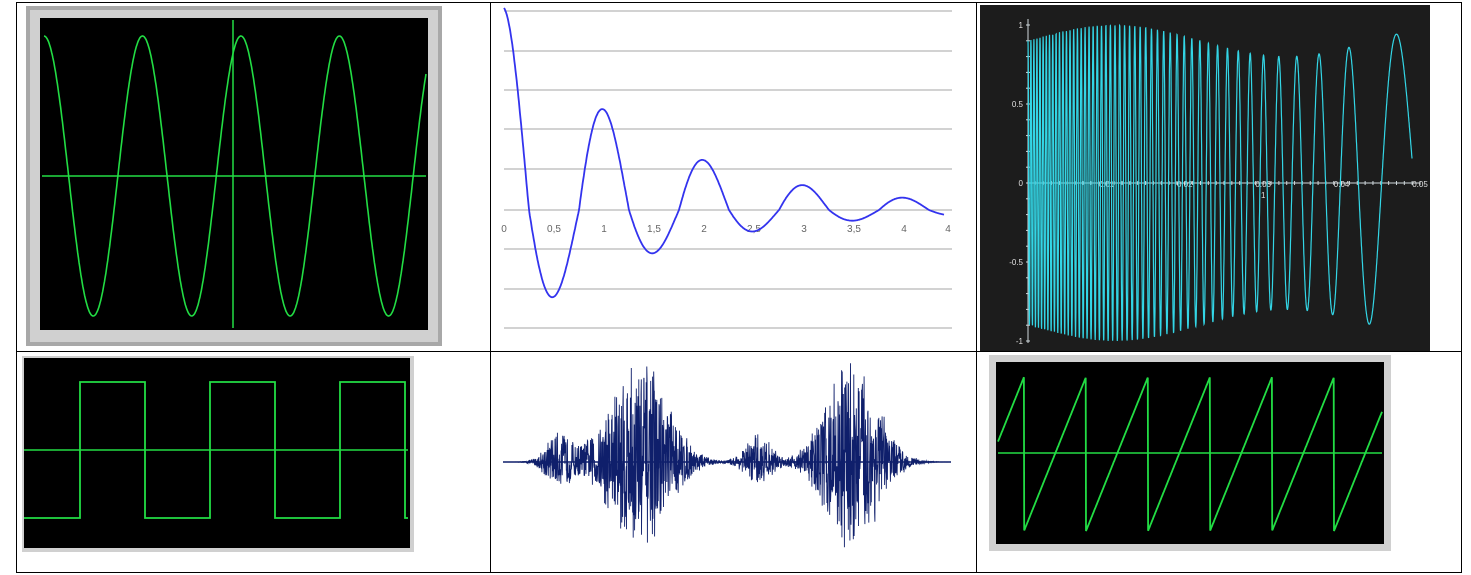 This screenshot has width=1471, height=575. What do you see at coordinates (654, 229) in the screenshot?
I see `x-tick-label: 1,5` at bounding box center [654, 229].